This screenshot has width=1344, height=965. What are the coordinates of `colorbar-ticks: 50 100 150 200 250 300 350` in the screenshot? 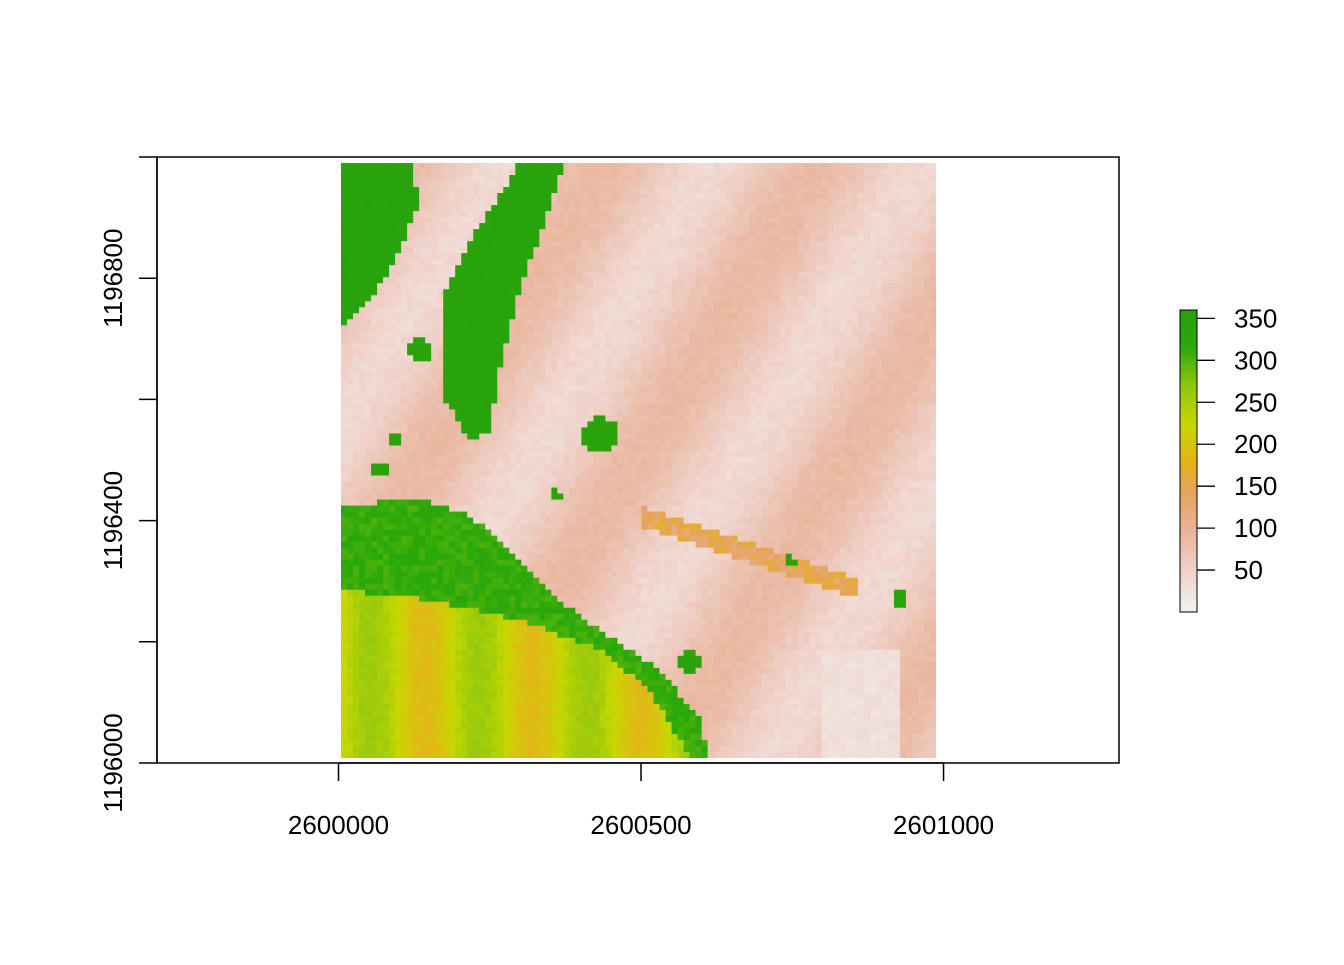 It's located at (1237, 444).